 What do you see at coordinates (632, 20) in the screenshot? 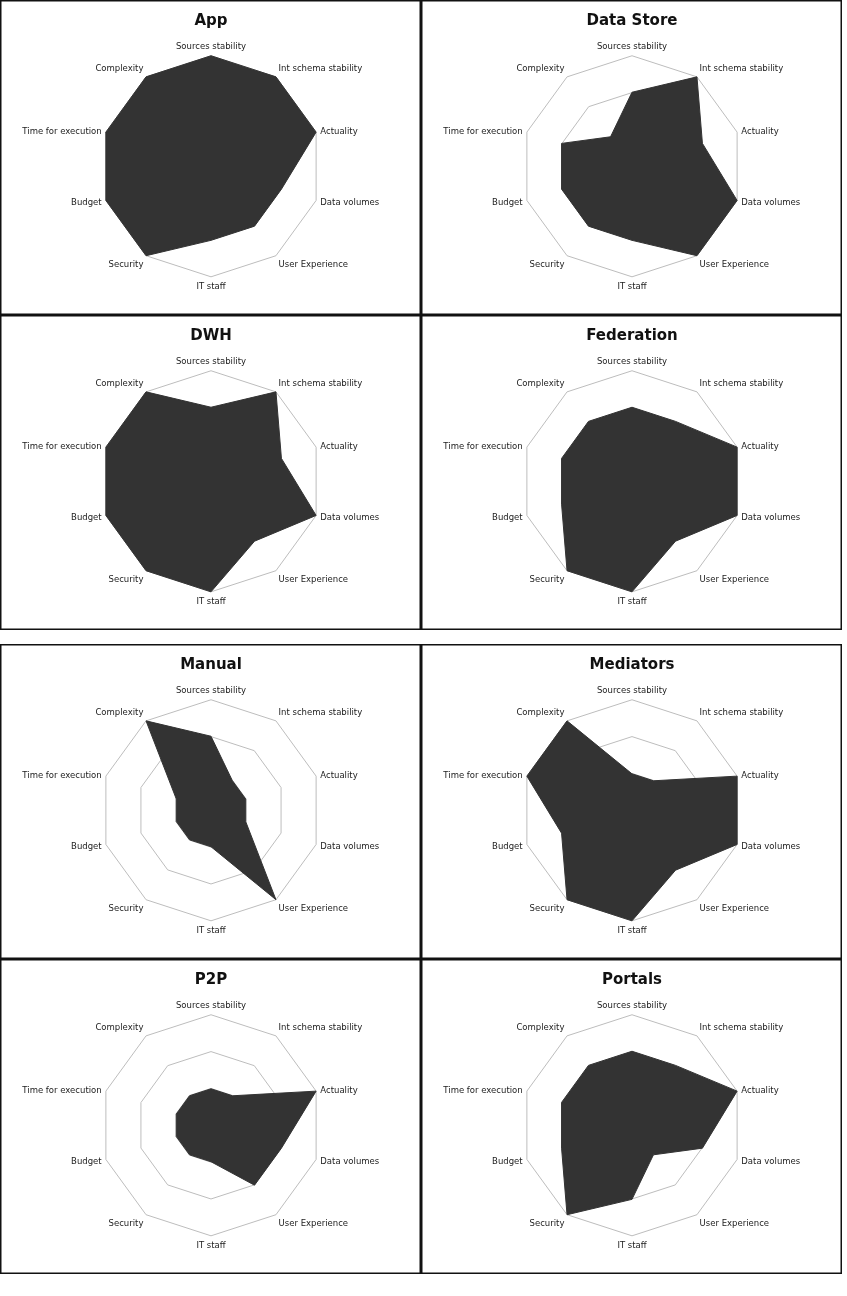
I see `chart-title: Data Store` at bounding box center [632, 20].